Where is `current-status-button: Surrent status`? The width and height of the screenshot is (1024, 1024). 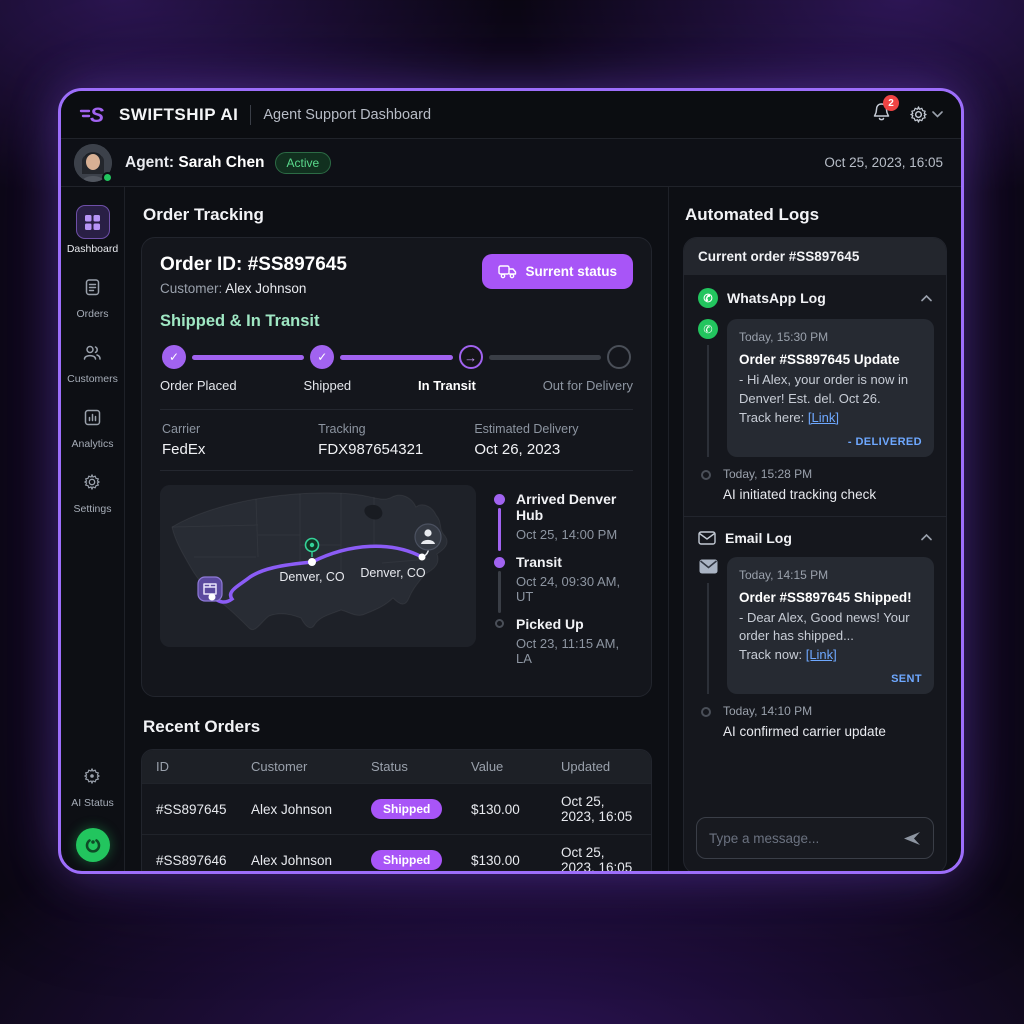 current-status-button: Surrent status is located at coordinates (557, 271).